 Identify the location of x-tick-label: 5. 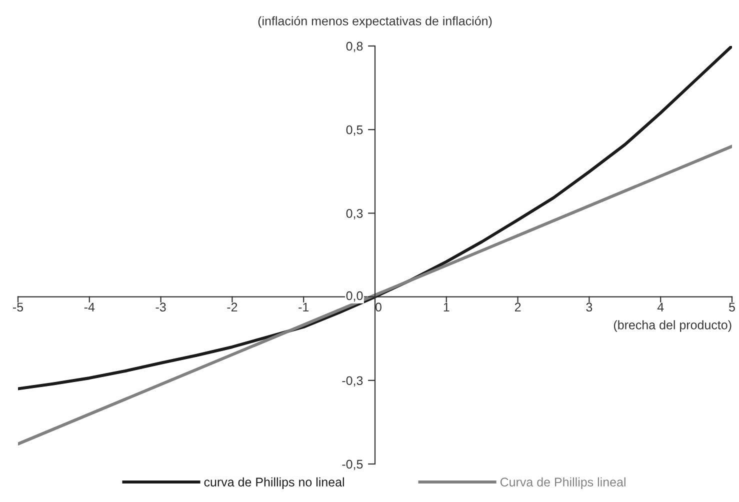
(732, 307).